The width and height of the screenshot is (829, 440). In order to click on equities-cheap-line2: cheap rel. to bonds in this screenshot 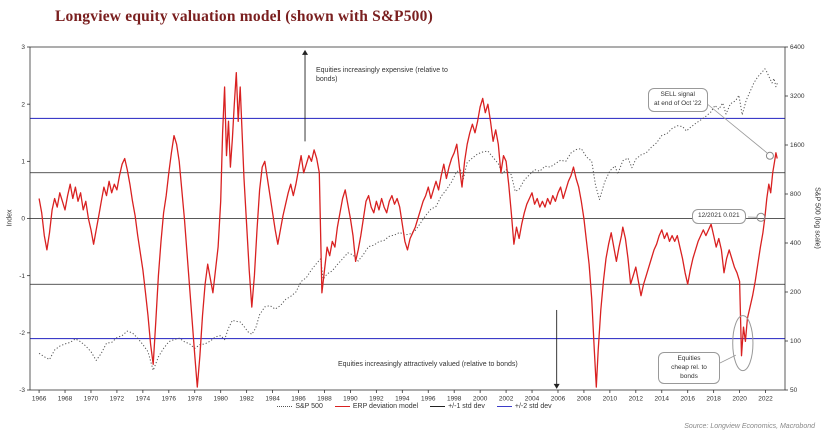, I will do `click(689, 371)`.